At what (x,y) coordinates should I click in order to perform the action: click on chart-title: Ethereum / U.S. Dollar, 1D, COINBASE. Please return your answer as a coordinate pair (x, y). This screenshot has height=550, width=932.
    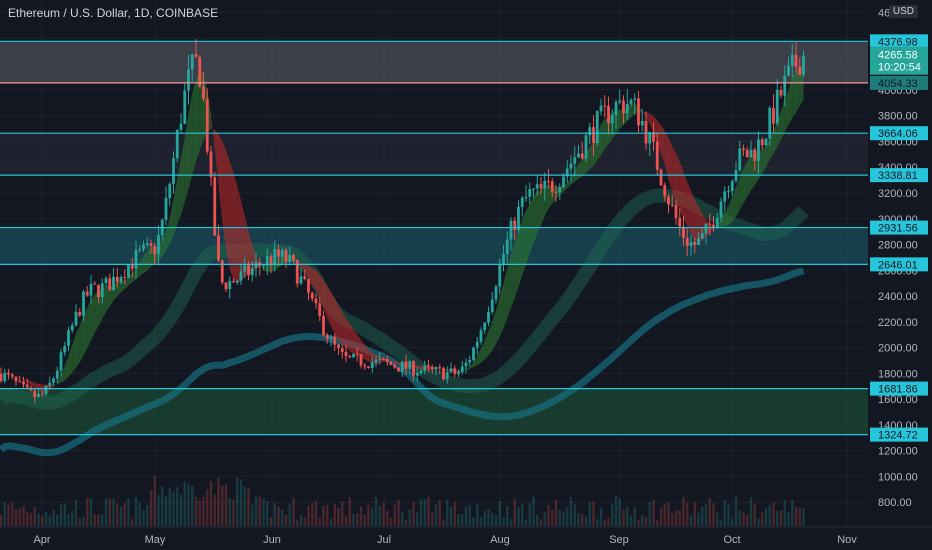
    Looking at the image, I should click on (113, 13).